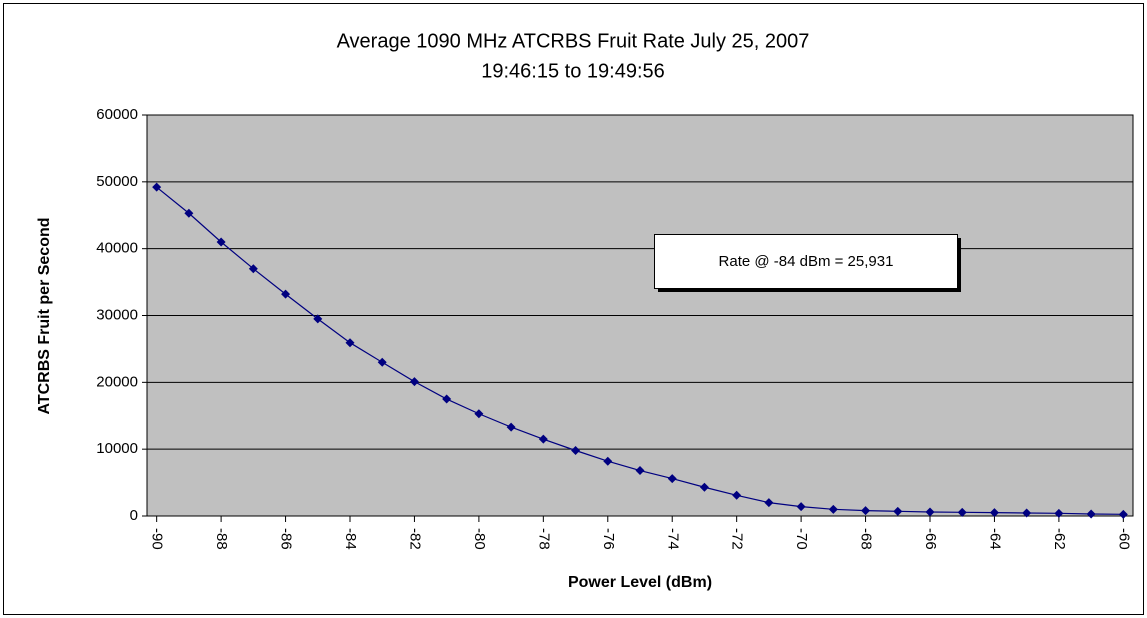  I want to click on y-tick-label: 30000, so click(117, 314).